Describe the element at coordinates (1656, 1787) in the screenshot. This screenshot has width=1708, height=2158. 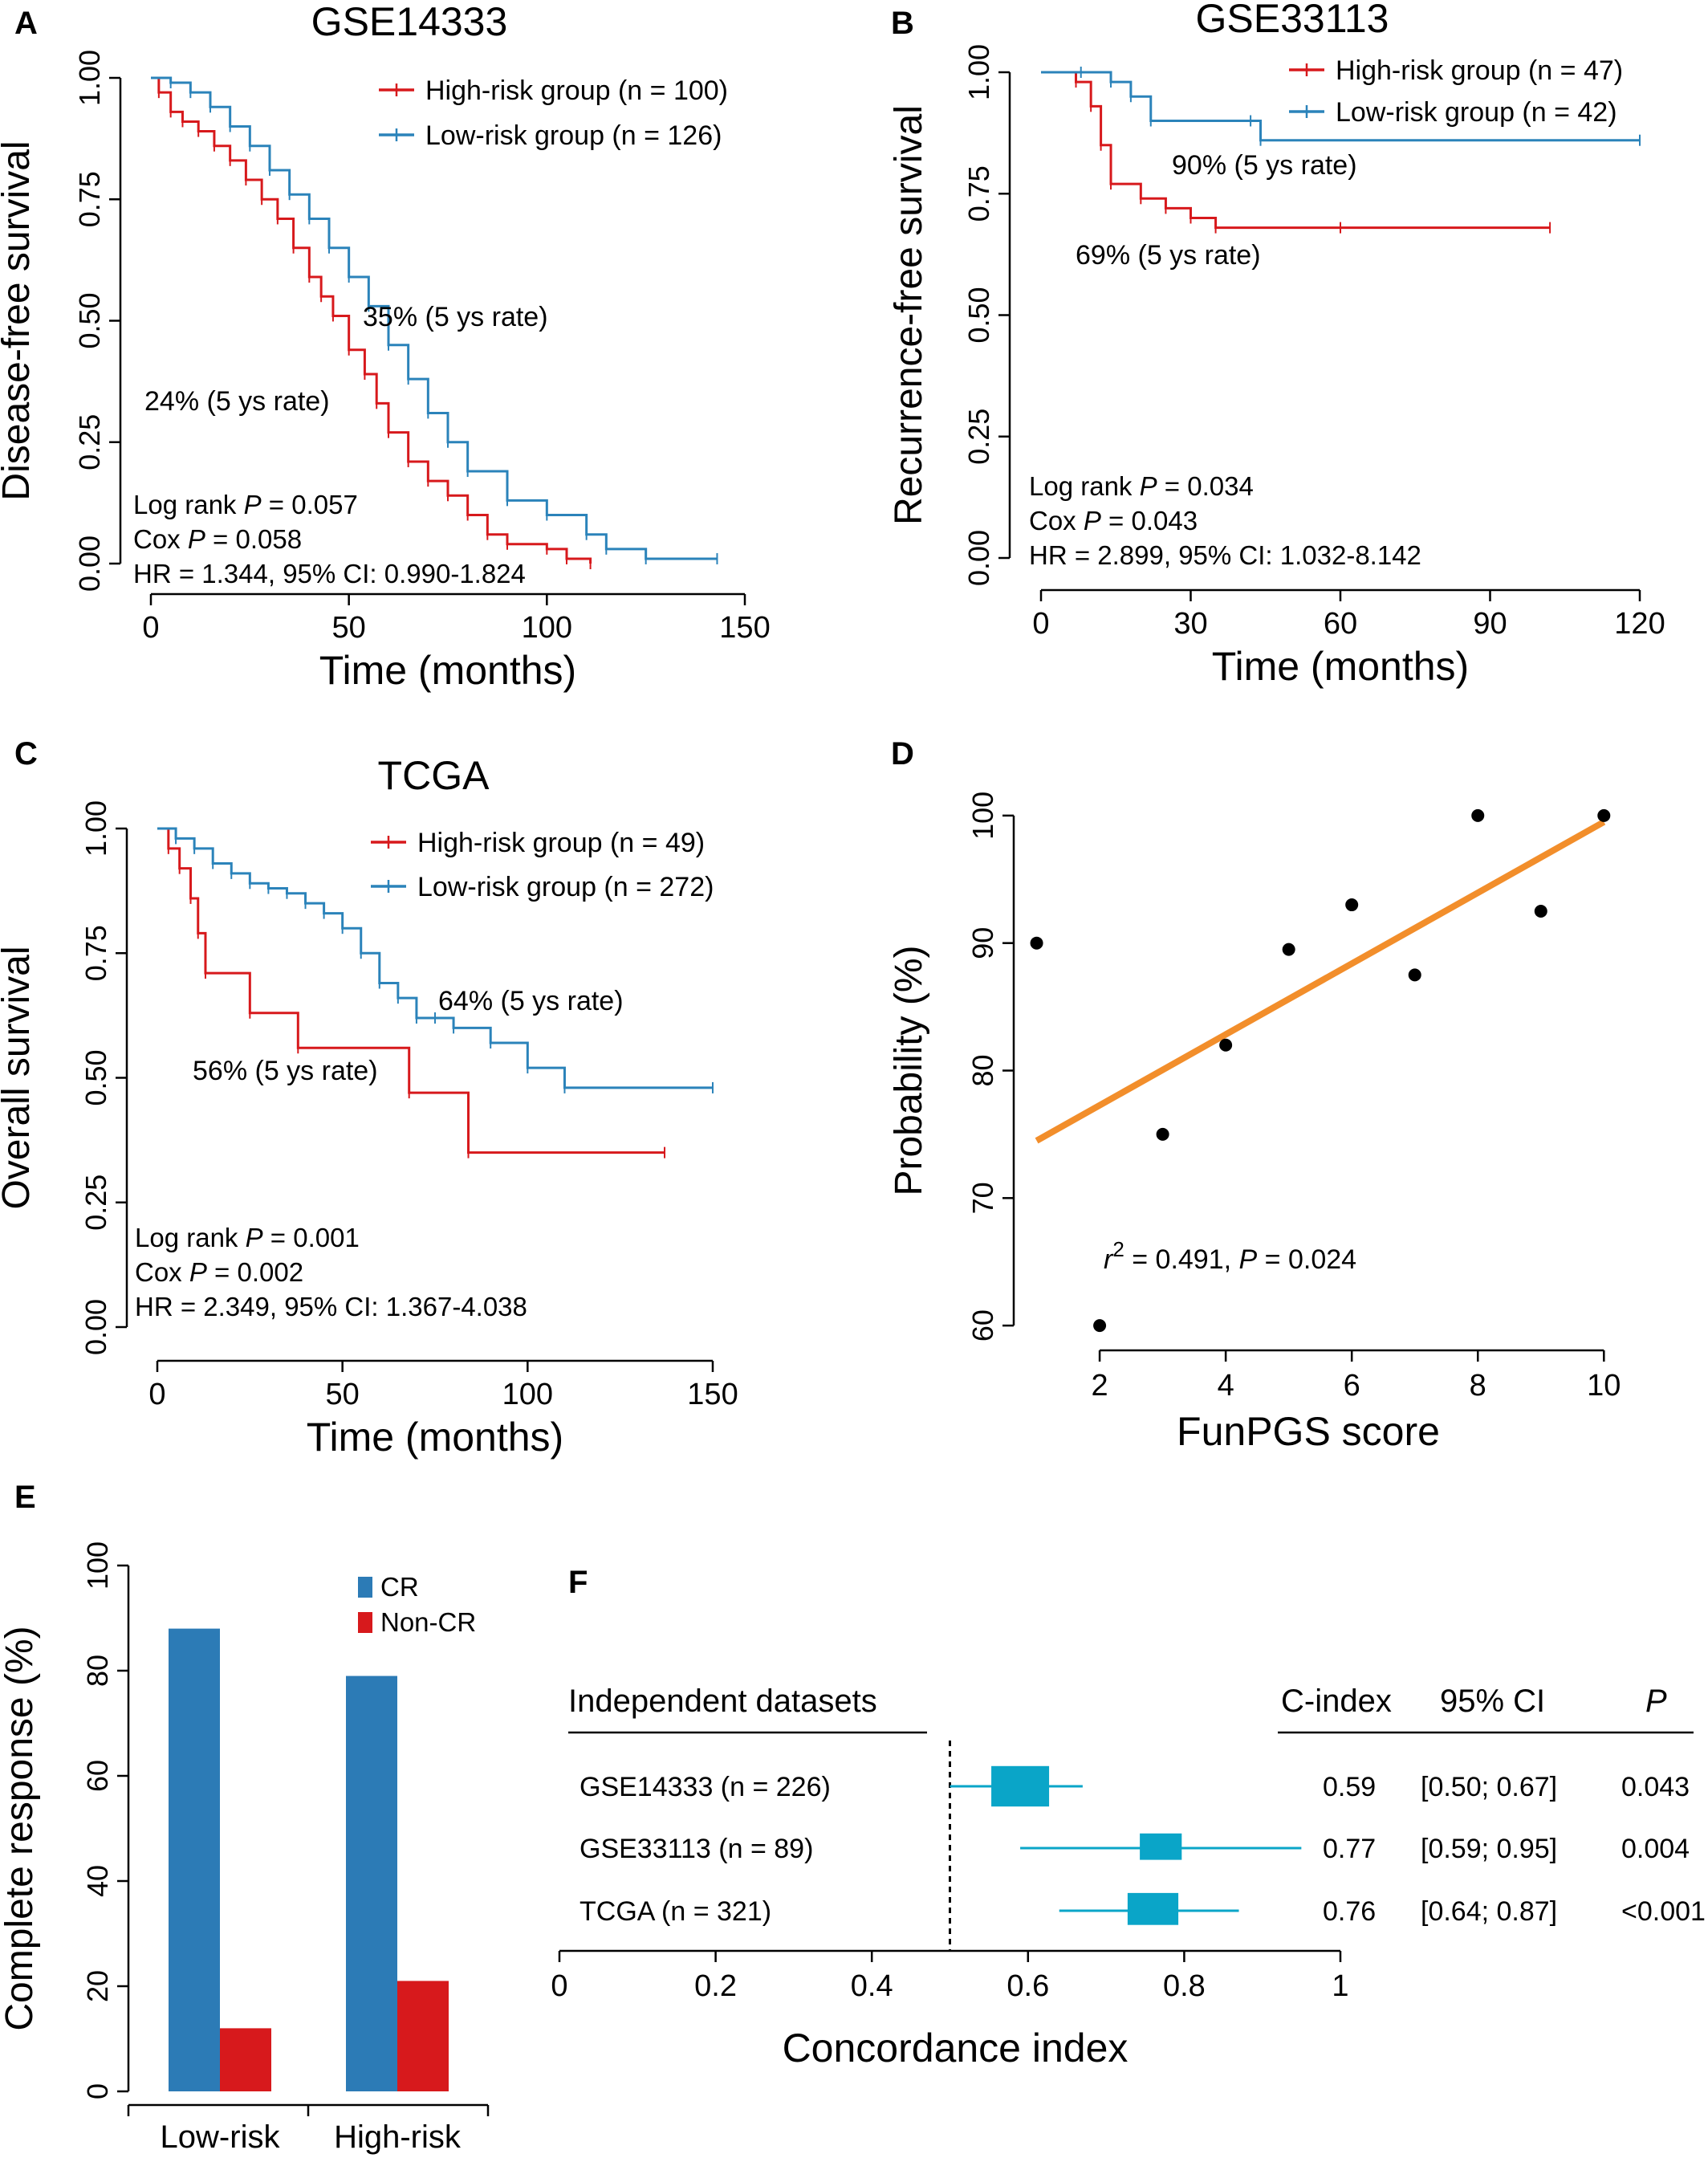
I see `p-value: 0.043` at that location.